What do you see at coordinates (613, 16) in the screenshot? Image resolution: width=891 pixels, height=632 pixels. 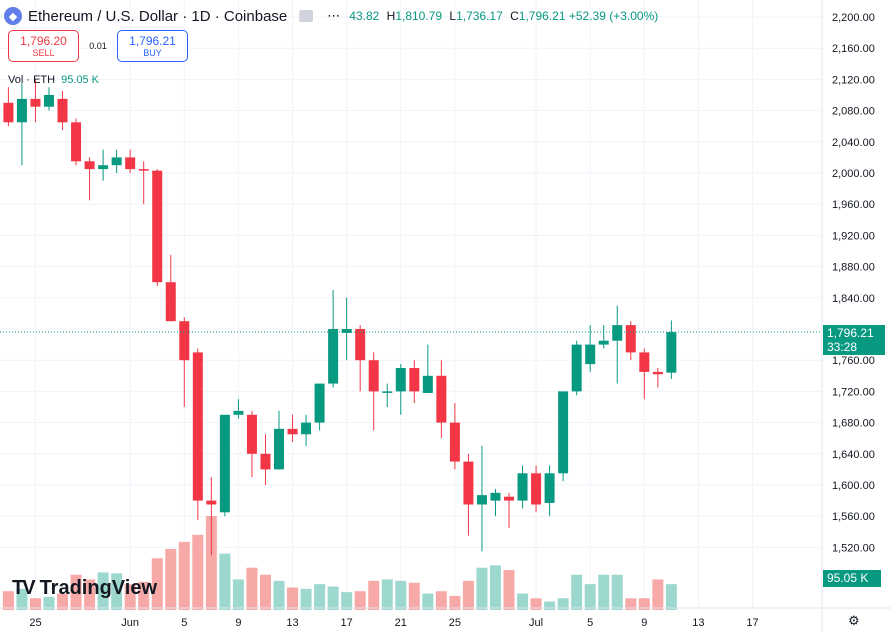 I see `change-value: +52.39 (+3.00%)` at bounding box center [613, 16].